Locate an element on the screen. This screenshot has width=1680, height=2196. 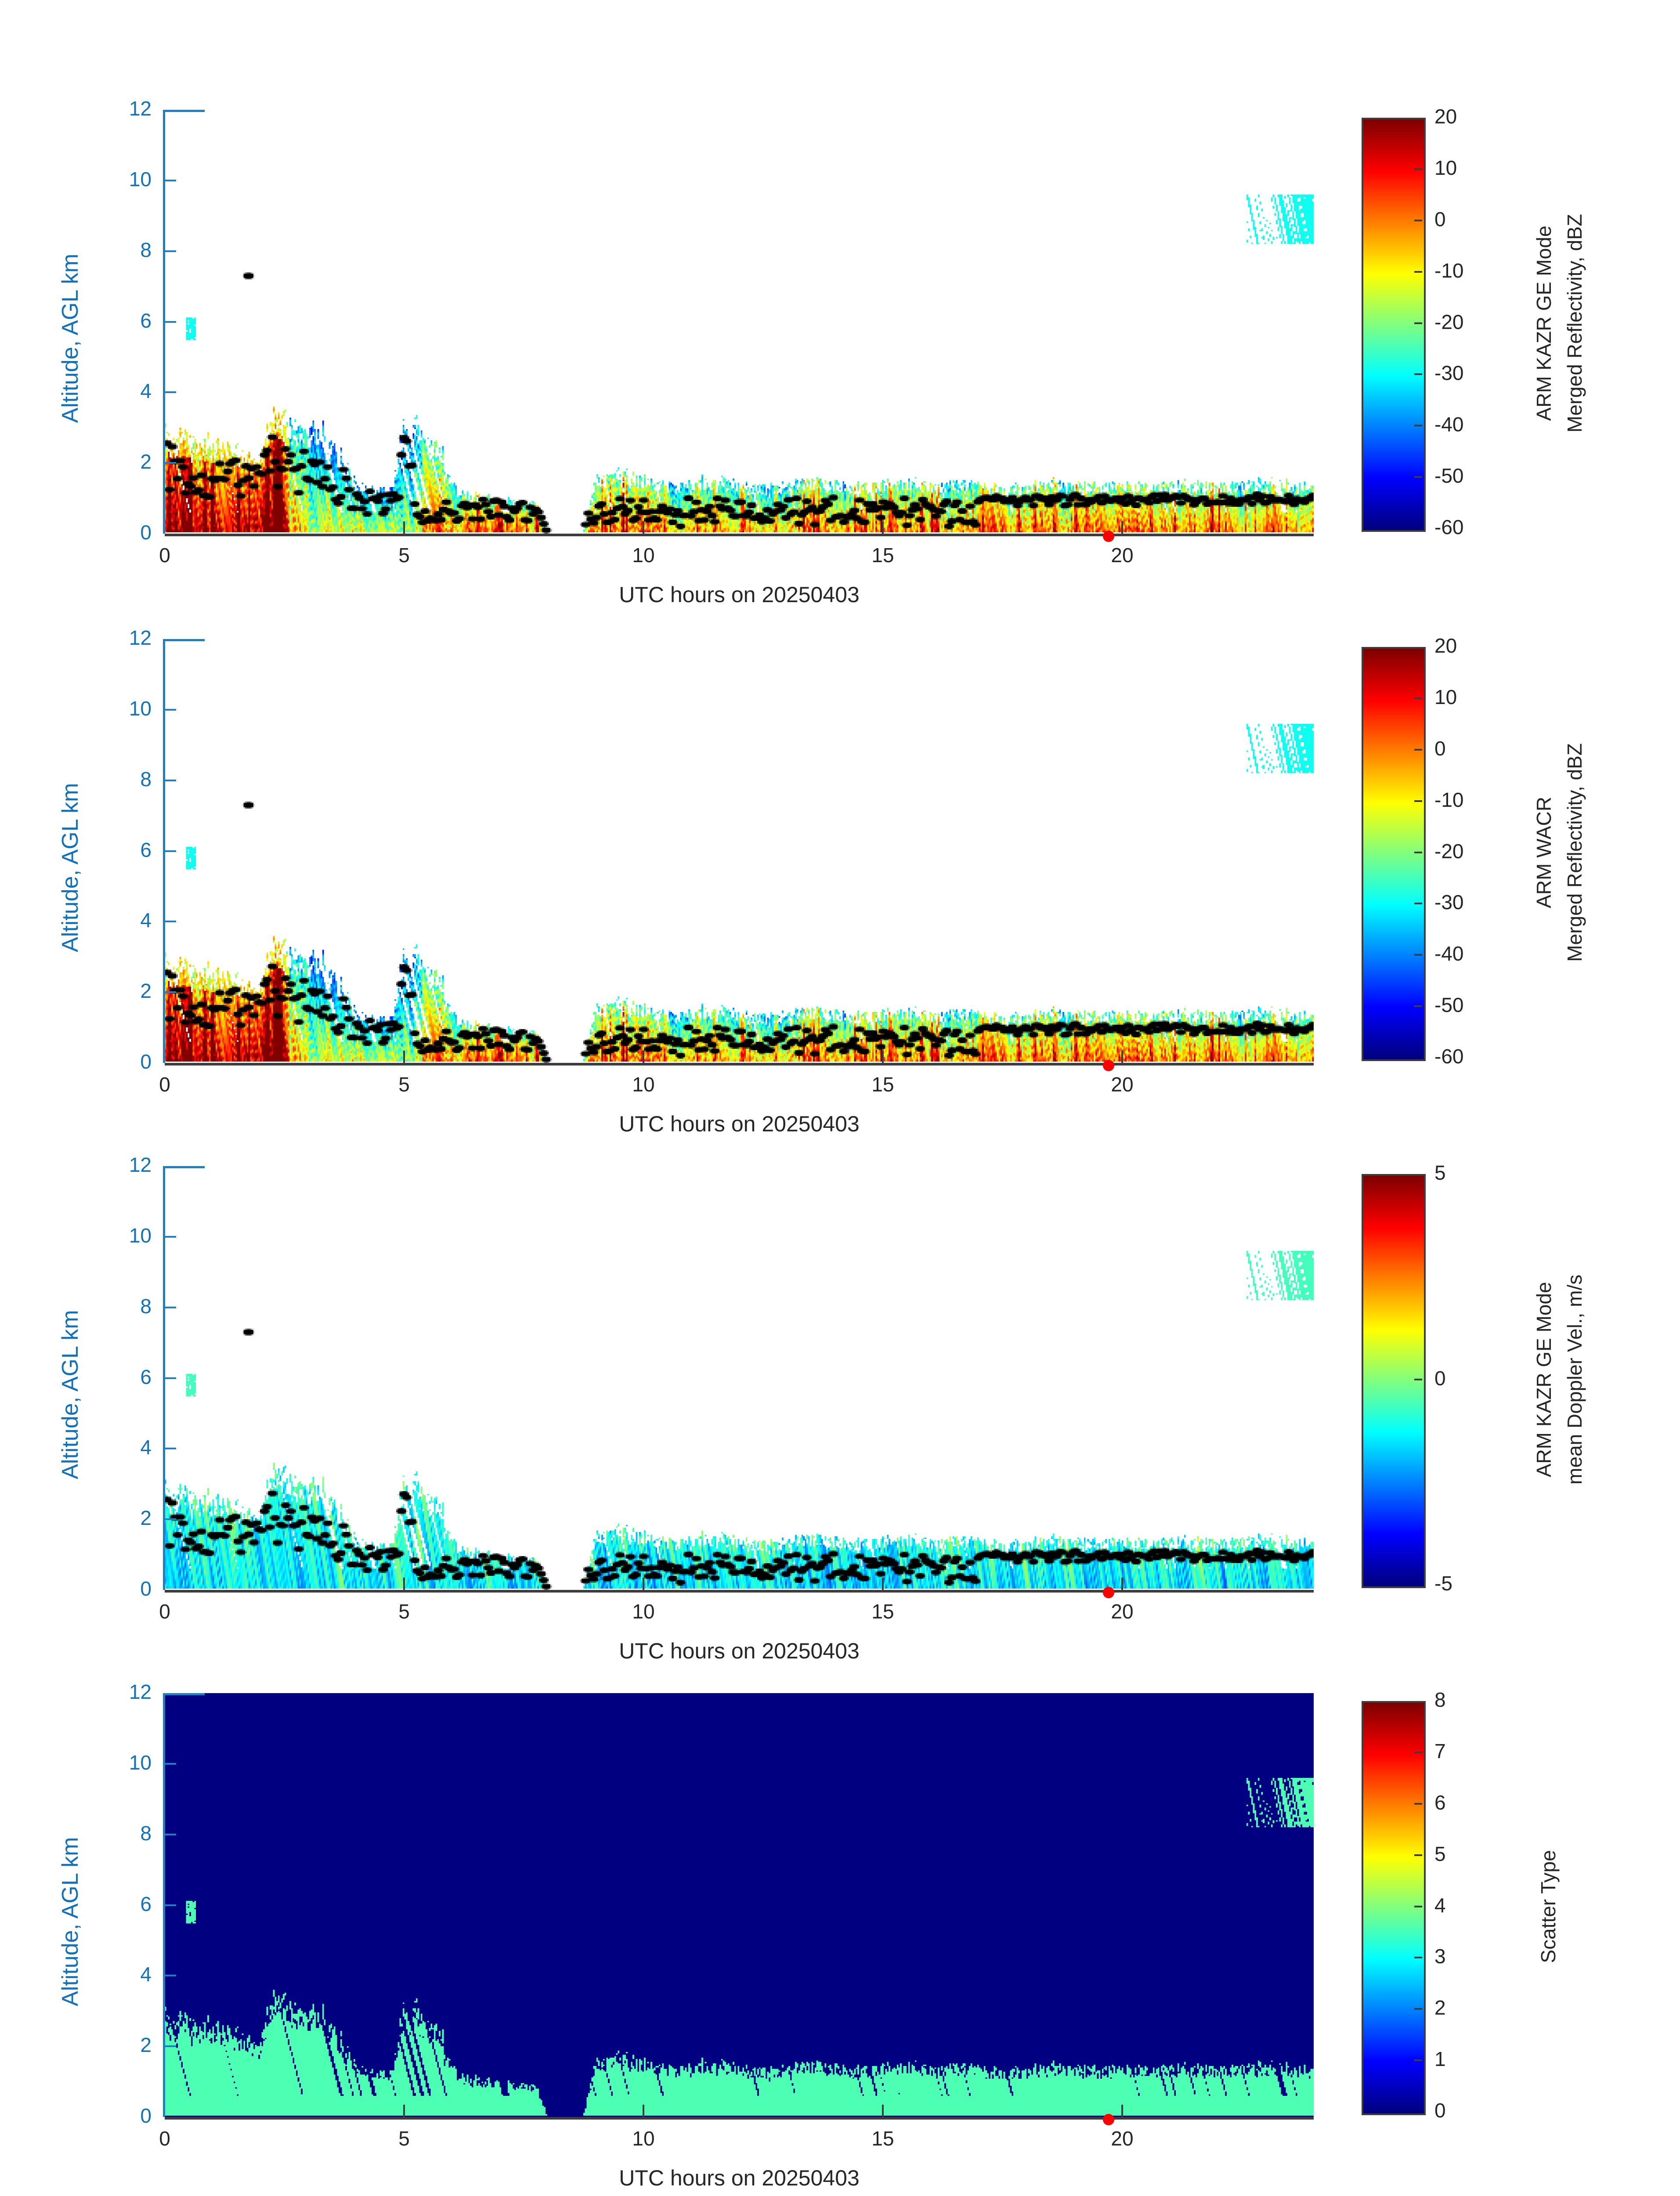
event-marker-dot is located at coordinates (1109, 1593).